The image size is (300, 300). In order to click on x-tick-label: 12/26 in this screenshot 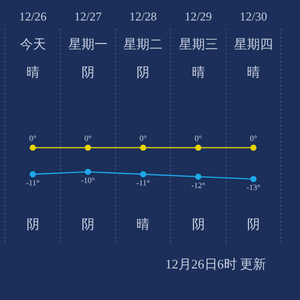, I will do `click(32, 16)`.